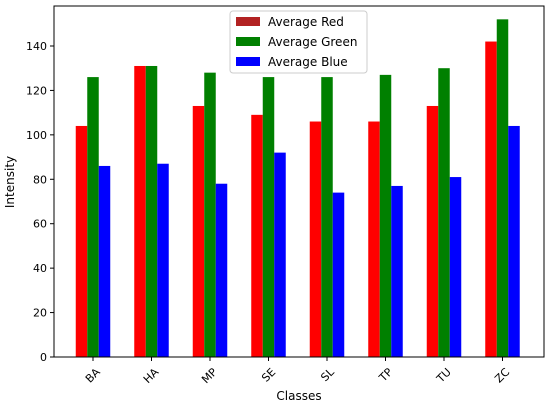 Image resolution: width=550 pixels, height=411 pixels. Describe the element at coordinates (36, 46) in the screenshot. I see `y-tick-label: 140` at that location.